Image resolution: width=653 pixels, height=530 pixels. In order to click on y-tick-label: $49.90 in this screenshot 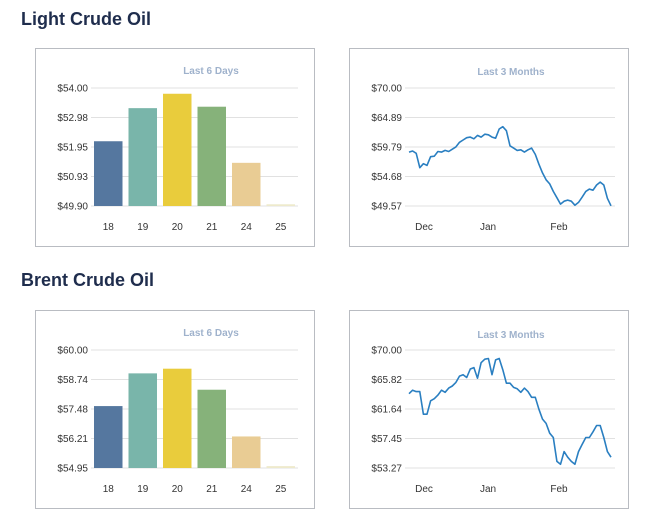, I will do `click(72, 207)`.